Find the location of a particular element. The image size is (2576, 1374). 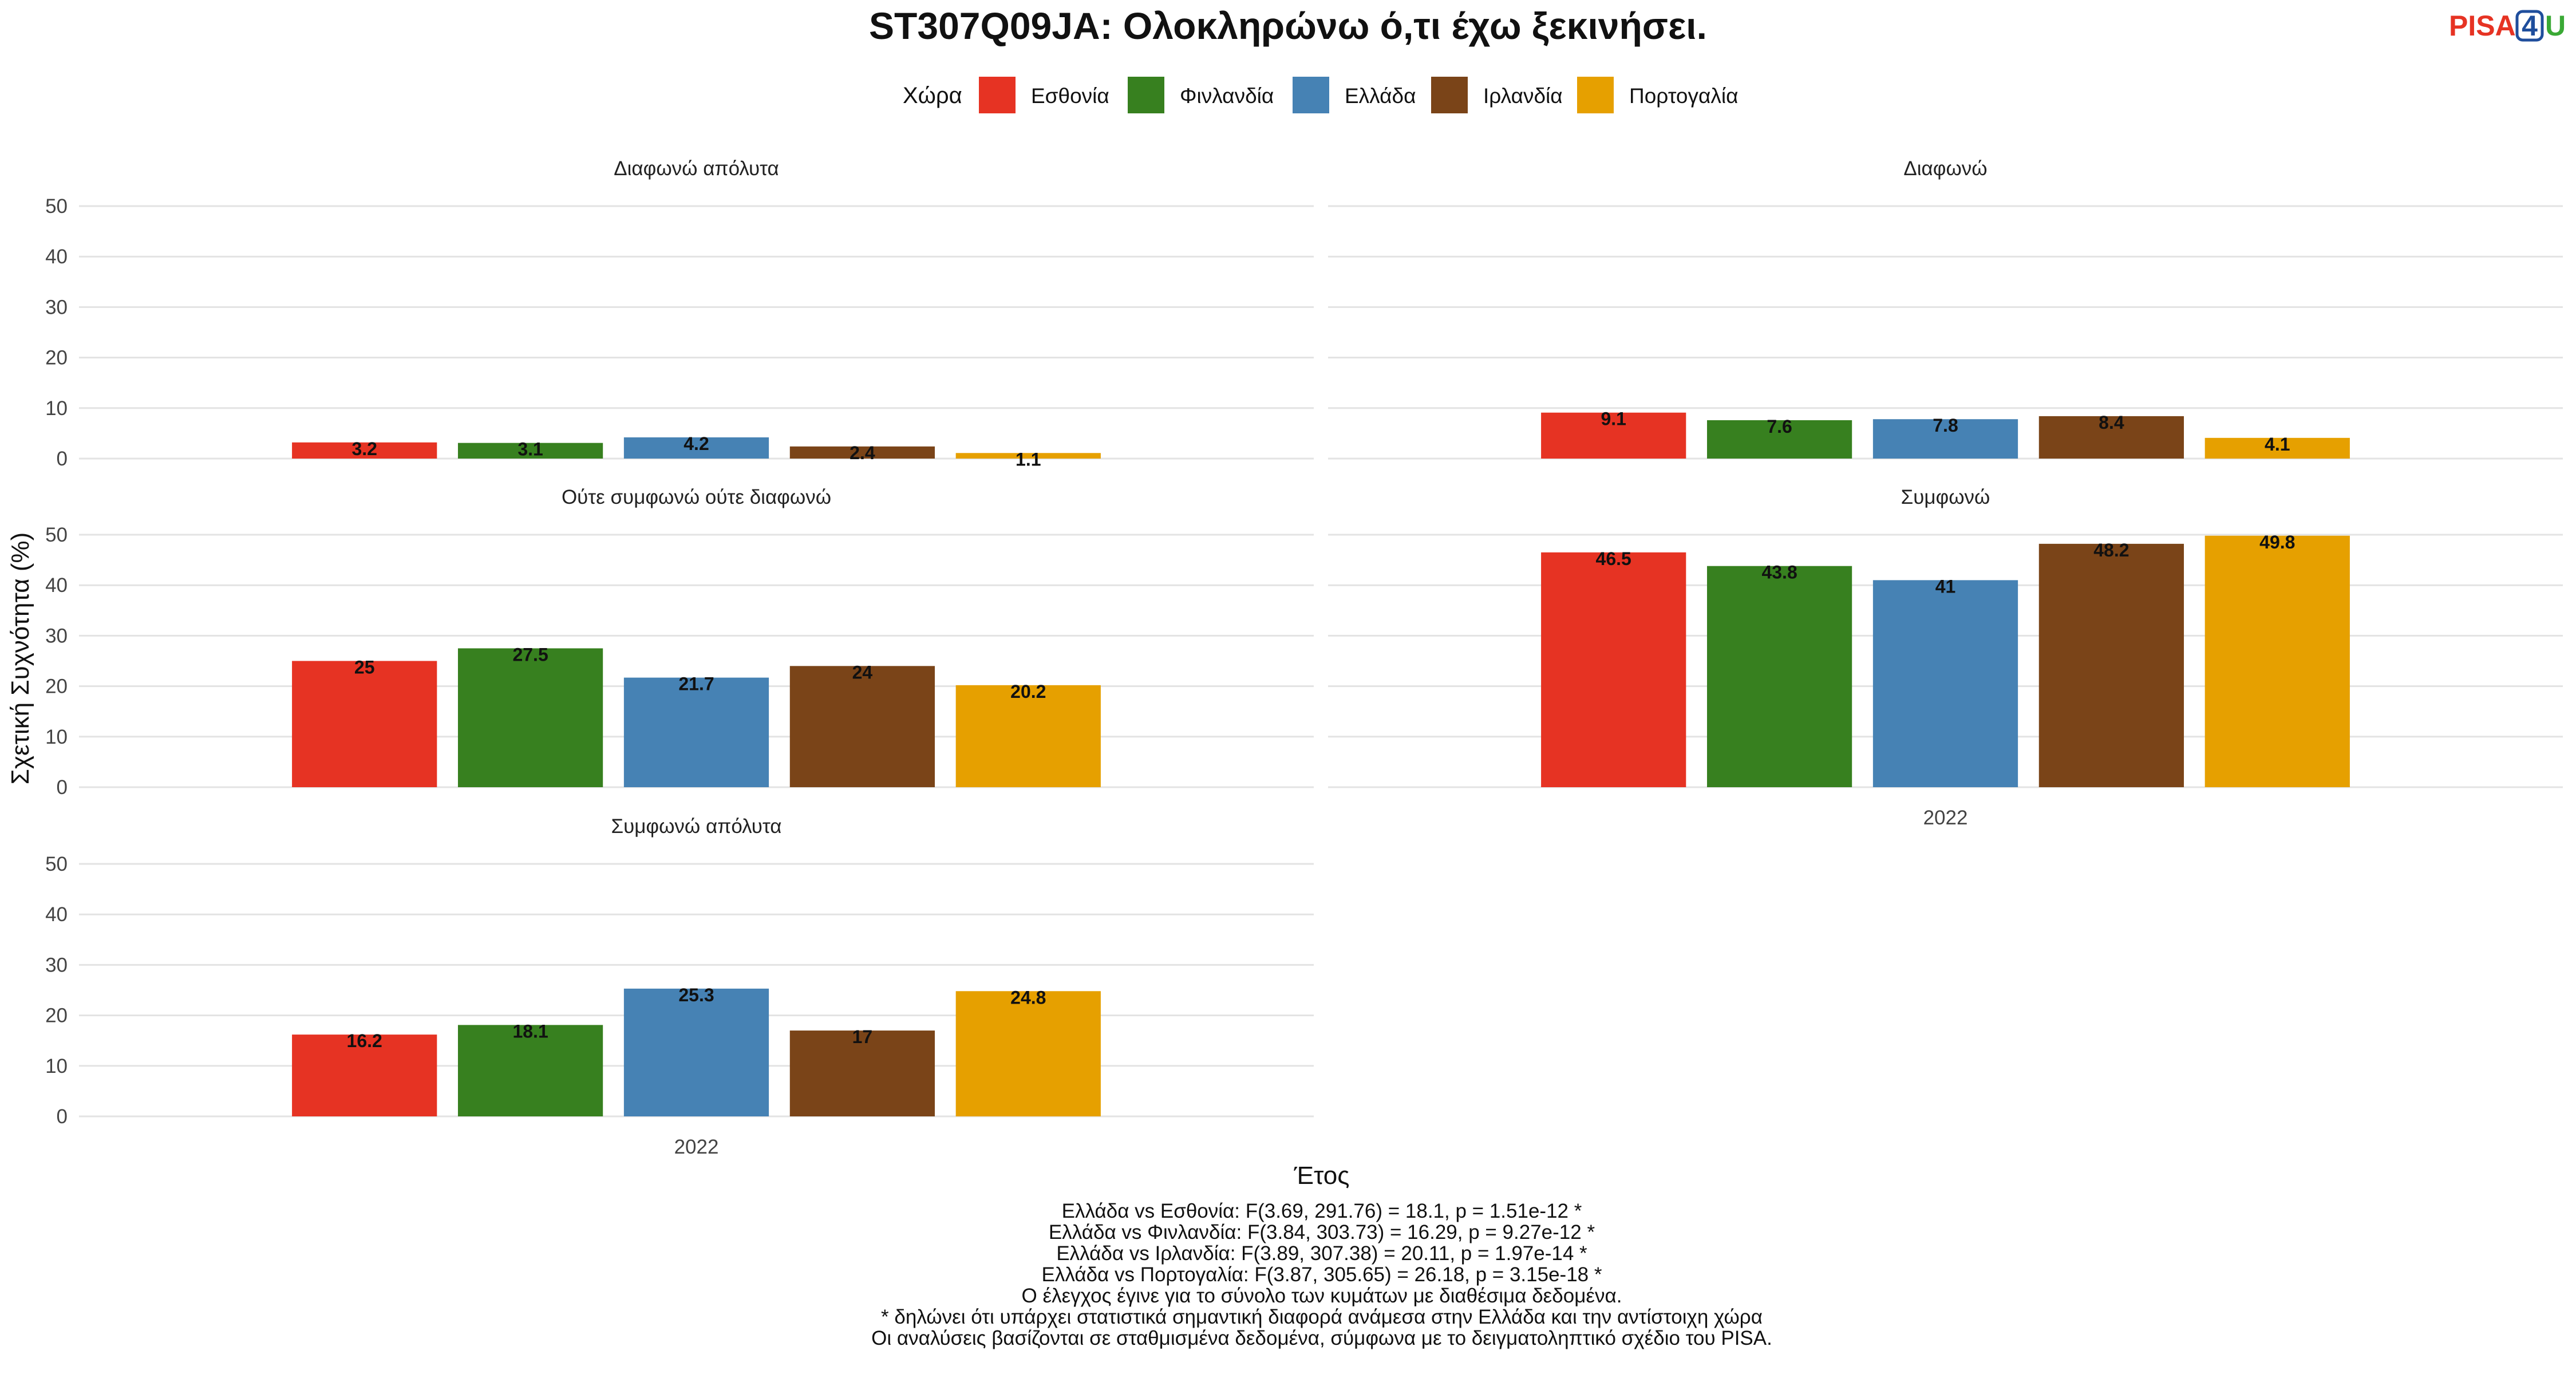

bar-value-label: 7.6 is located at coordinates (1779, 426).